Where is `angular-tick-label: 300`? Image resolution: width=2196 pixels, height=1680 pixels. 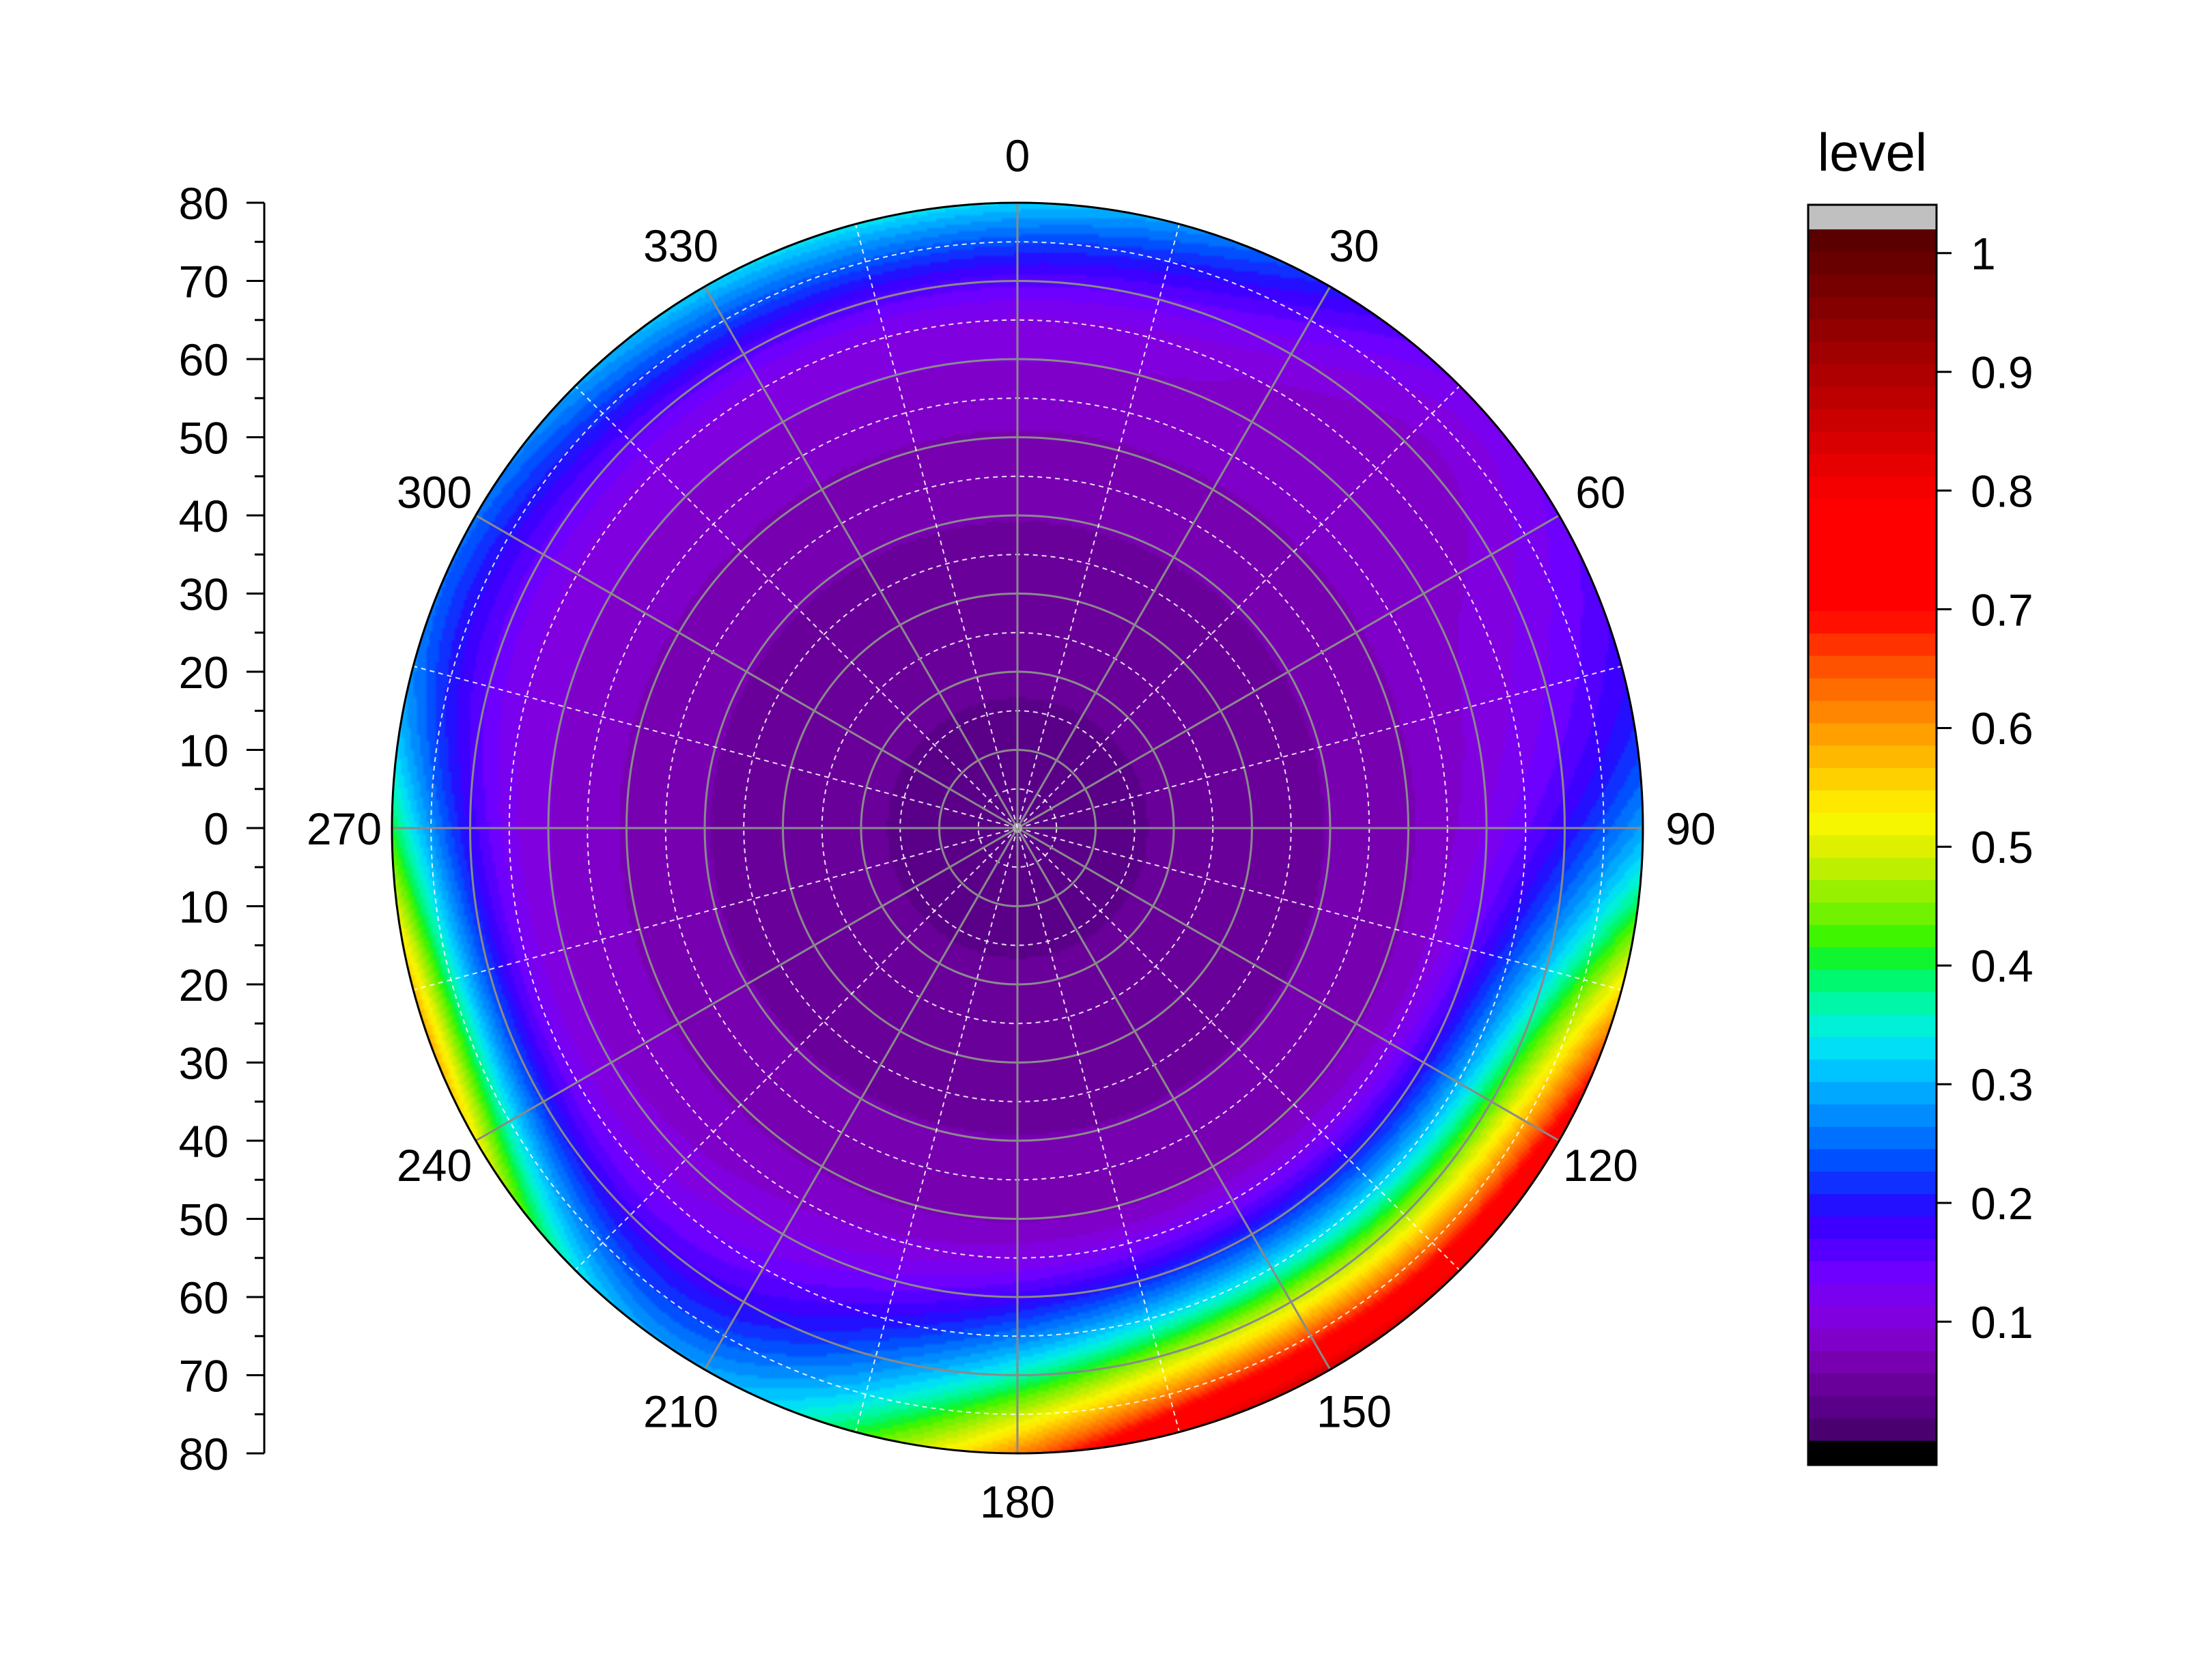 angular-tick-label: 300 is located at coordinates (434, 492).